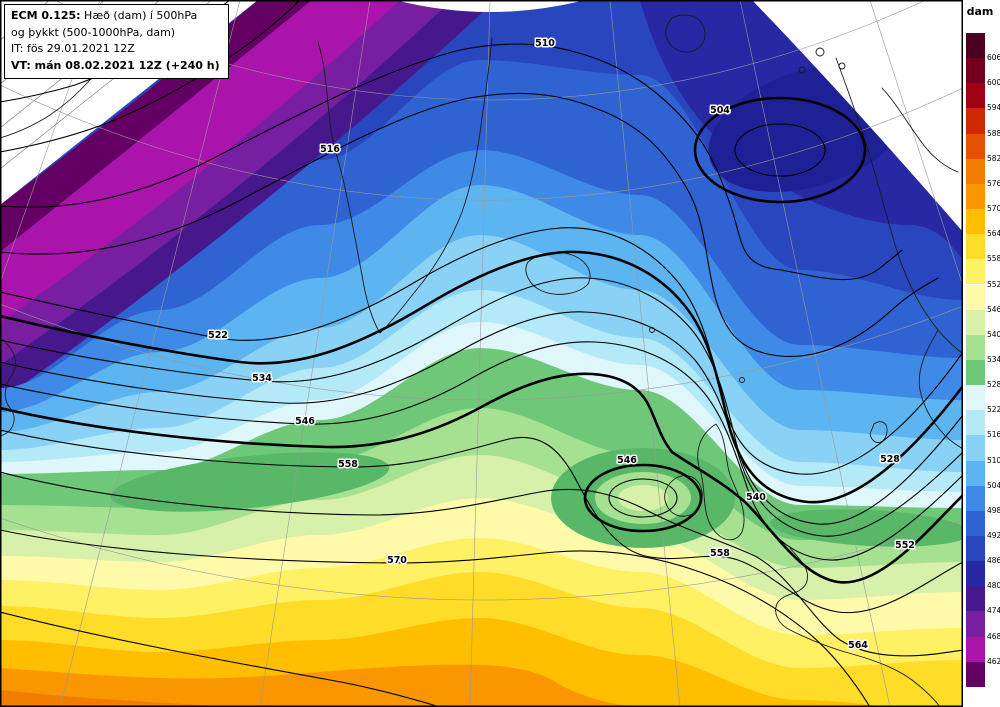 This screenshot has height=707, width=1000. I want to click on contour-label: 522, so click(218, 335).